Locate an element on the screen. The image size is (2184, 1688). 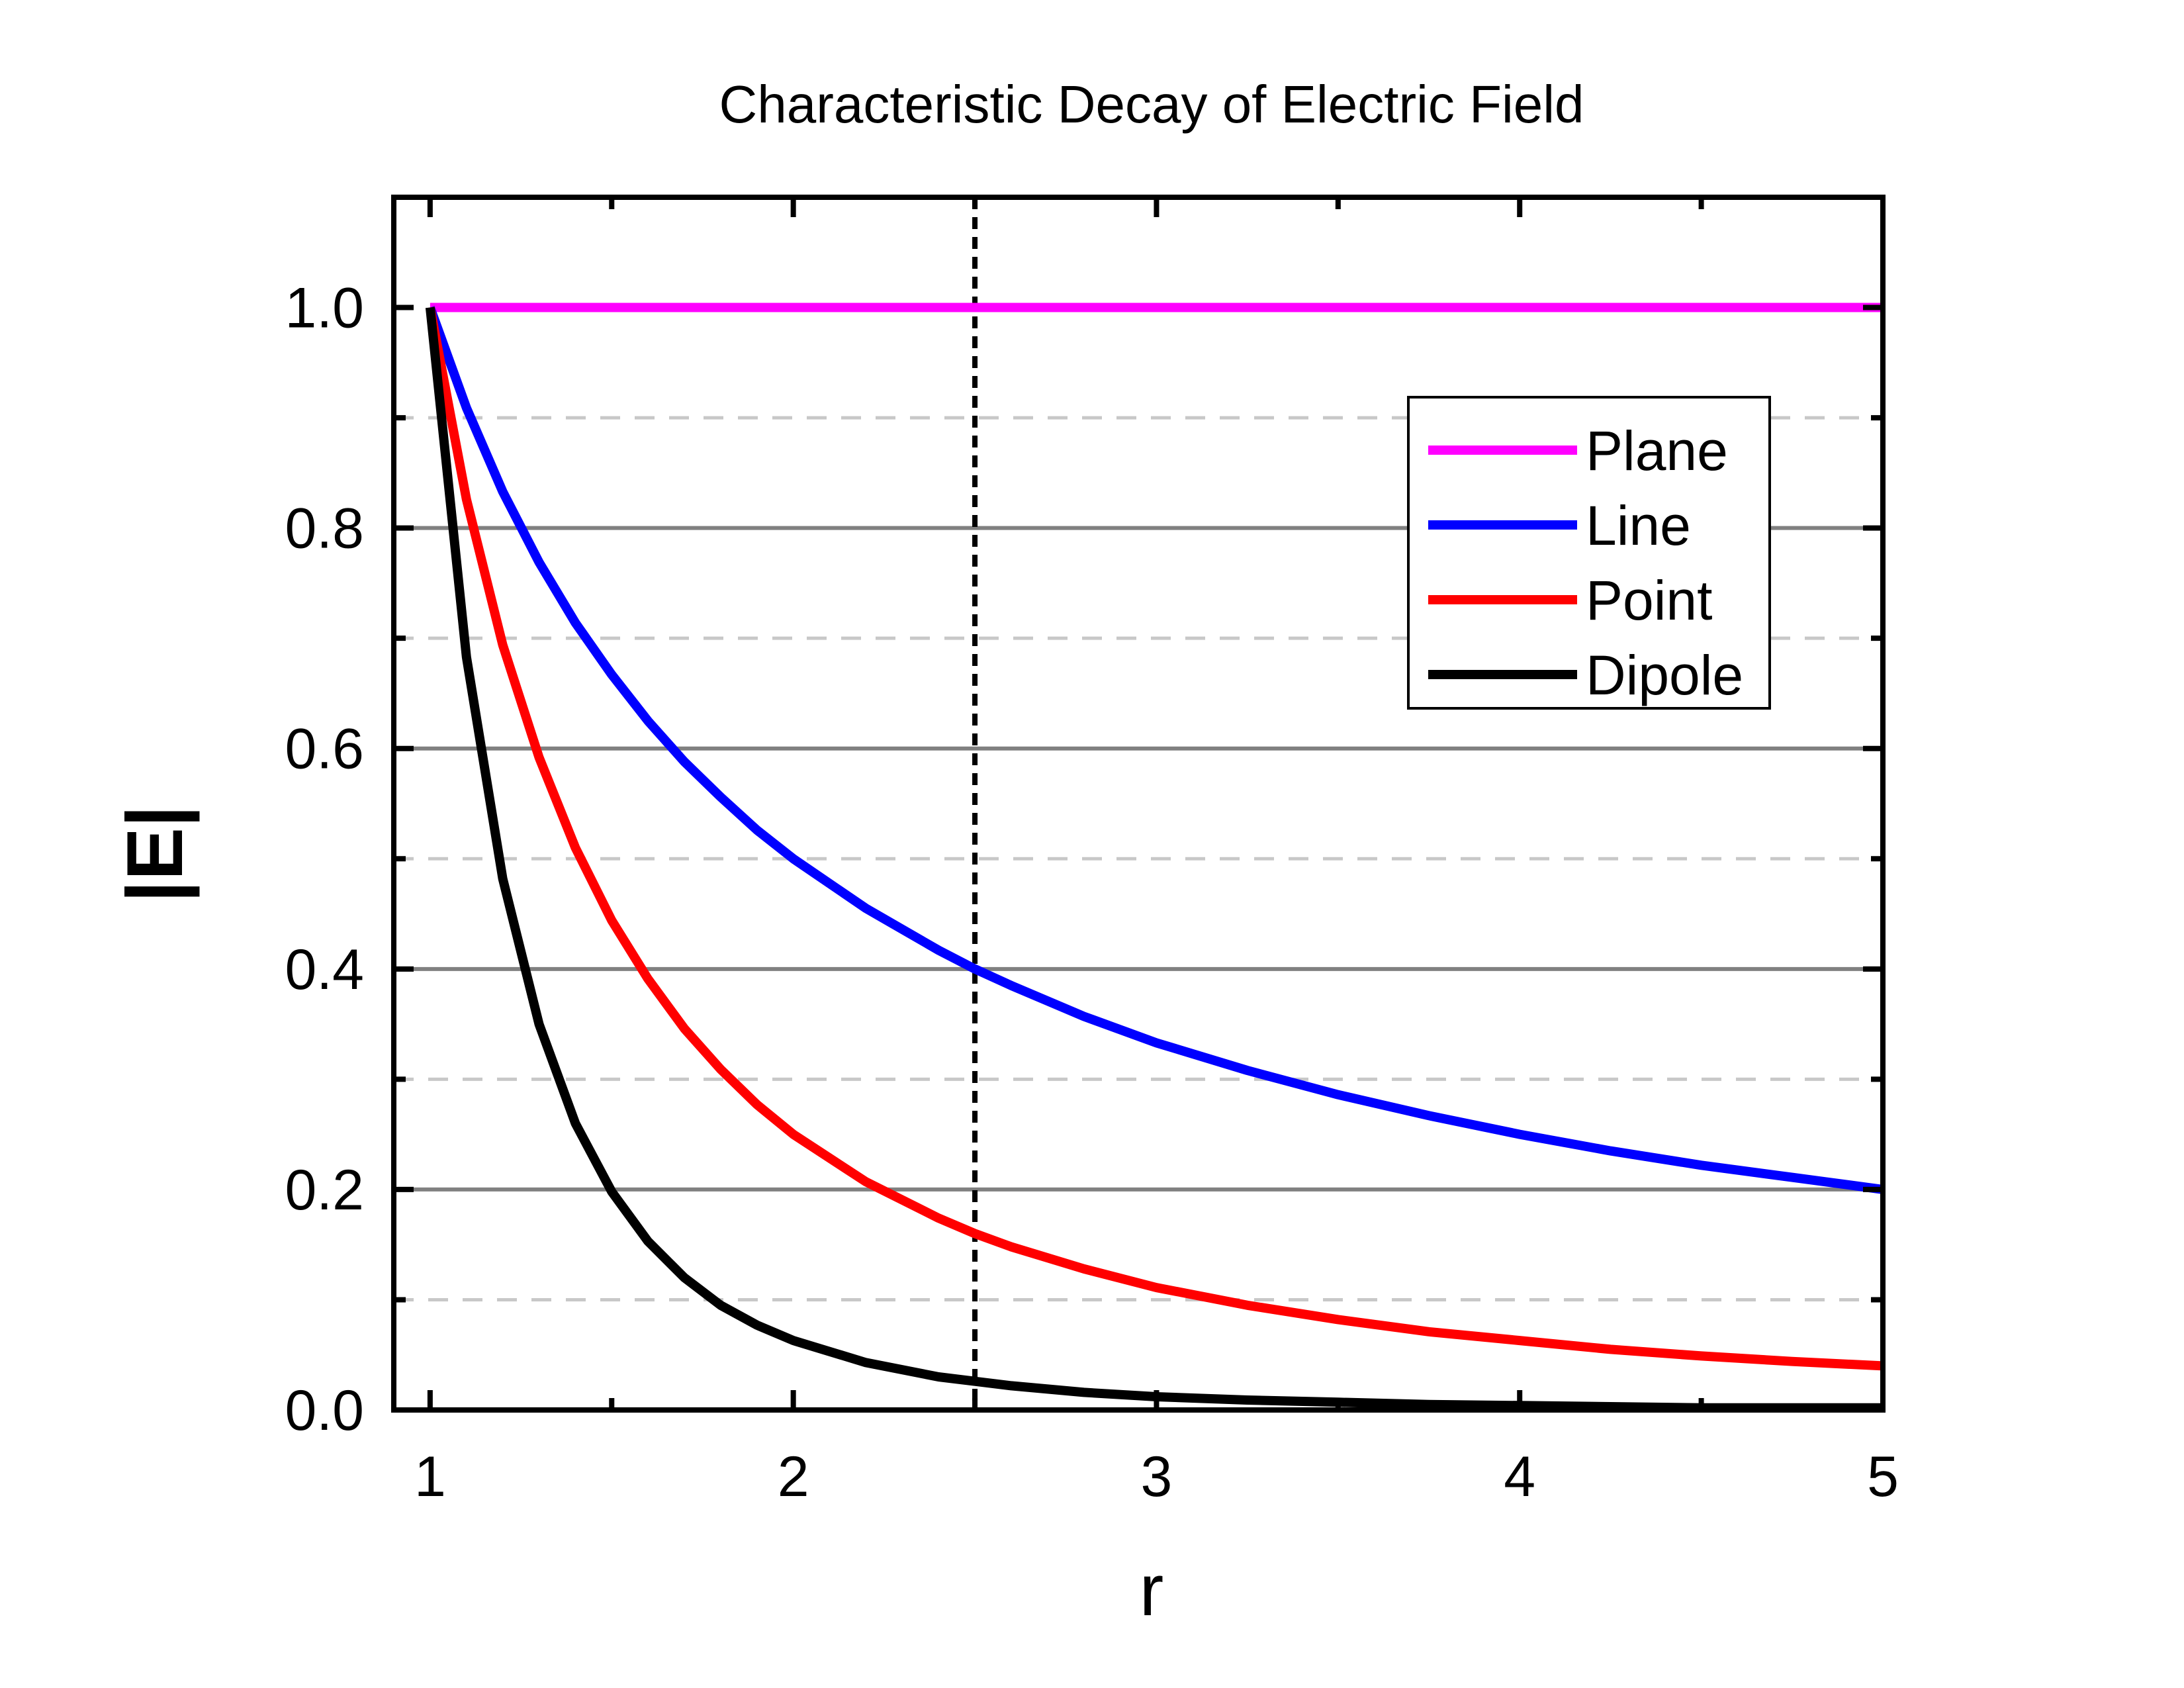
legend-label-dipole: Dipole is located at coordinates (1664, 675).